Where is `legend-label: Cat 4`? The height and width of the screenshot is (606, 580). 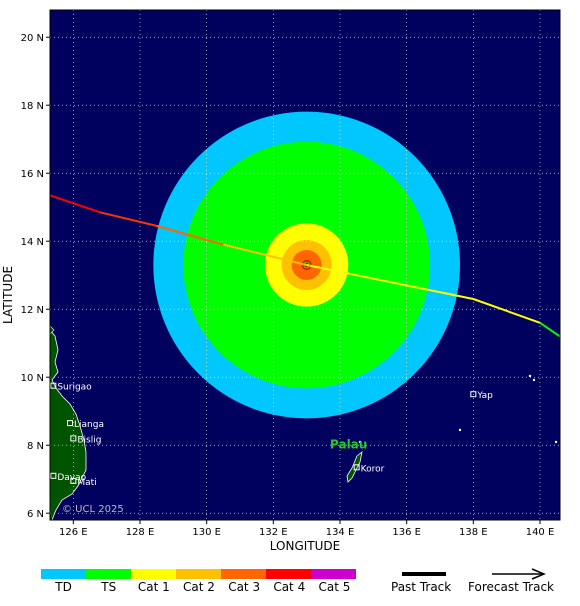
legend-label: Cat 4 is located at coordinates (289, 587).